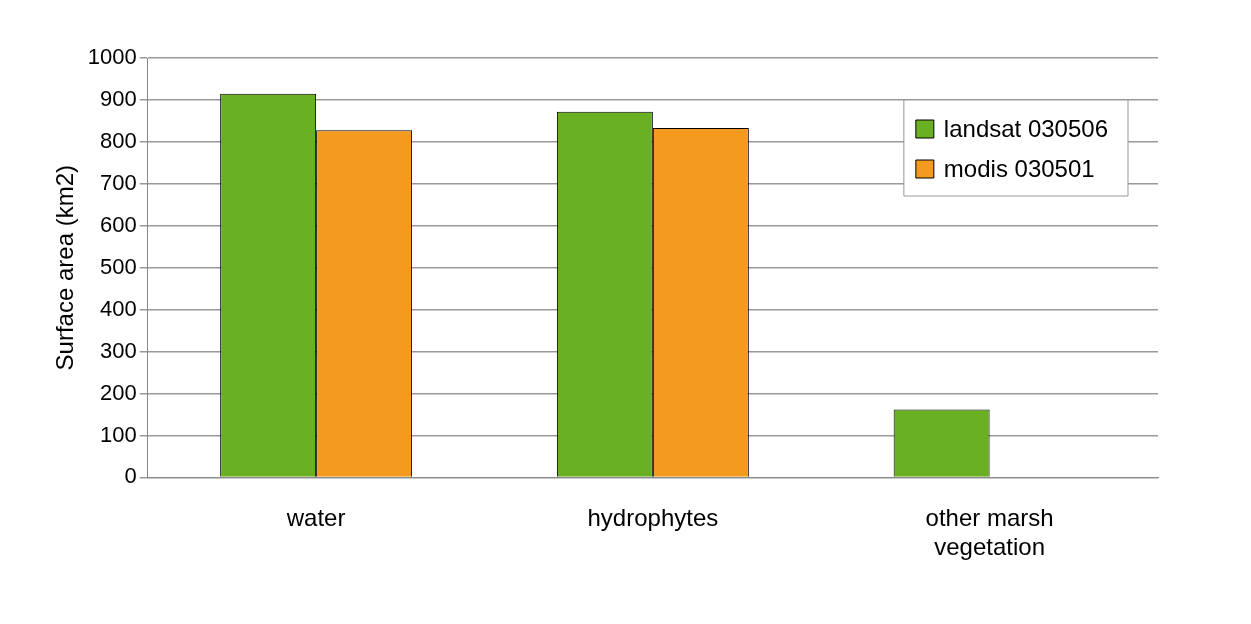 Image resolution: width=1251 pixels, height=624 pixels. What do you see at coordinates (118, 392) in the screenshot?
I see `y-tick-label: 200` at bounding box center [118, 392].